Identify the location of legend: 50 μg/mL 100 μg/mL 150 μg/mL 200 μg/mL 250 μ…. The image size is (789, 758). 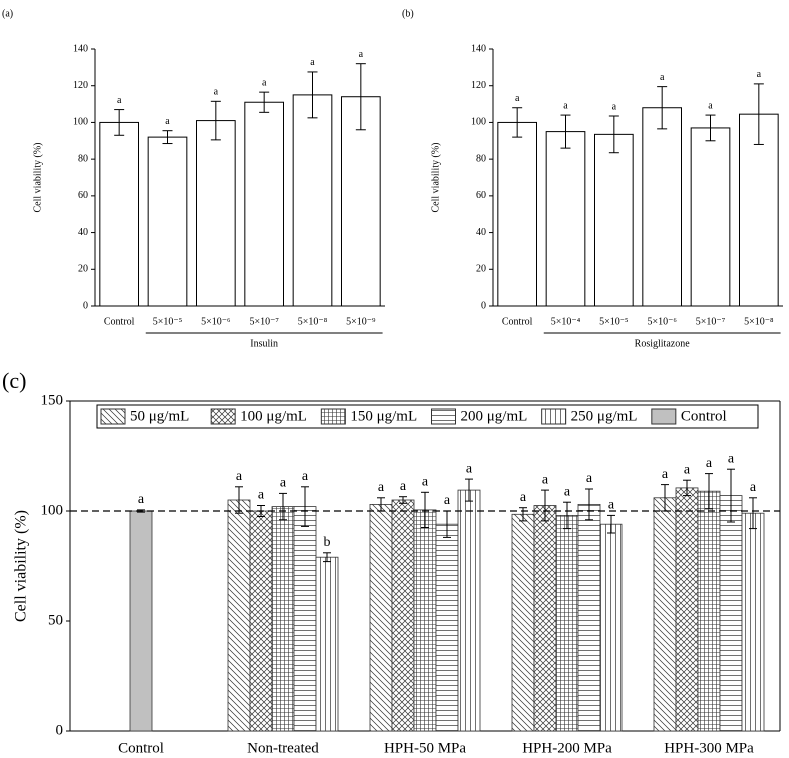
(427, 416).